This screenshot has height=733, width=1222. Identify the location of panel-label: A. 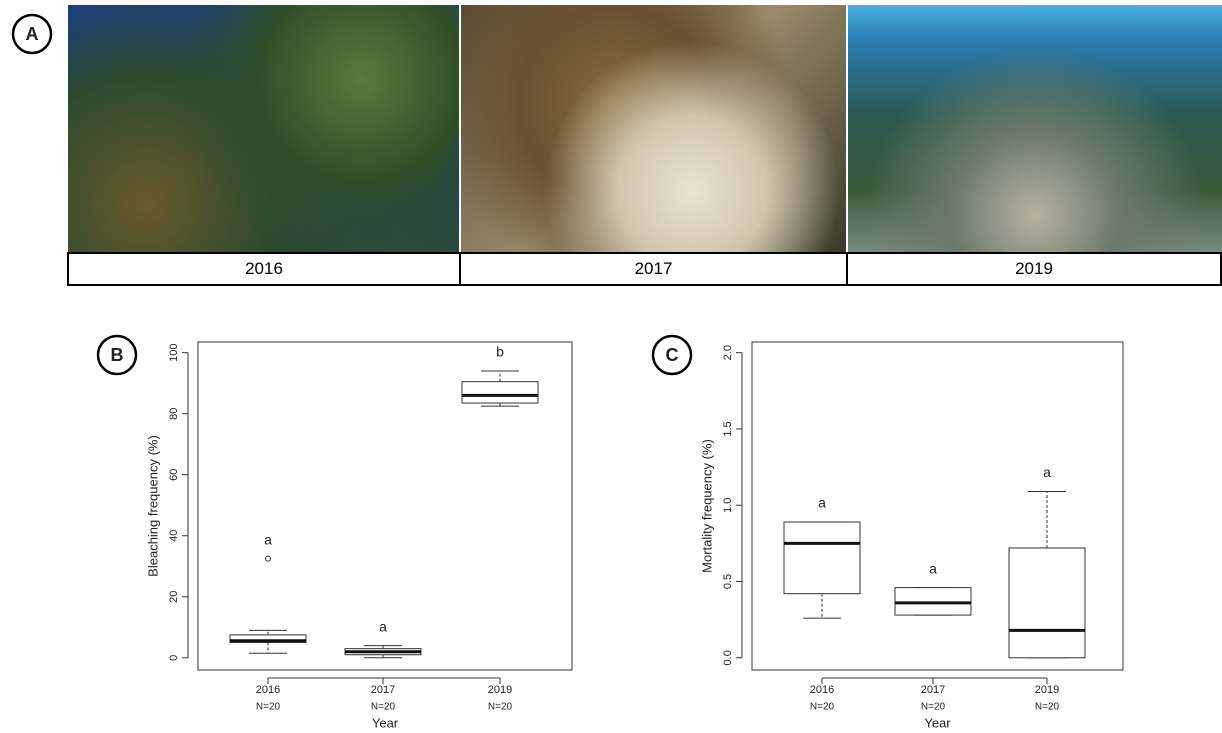
(32, 34).